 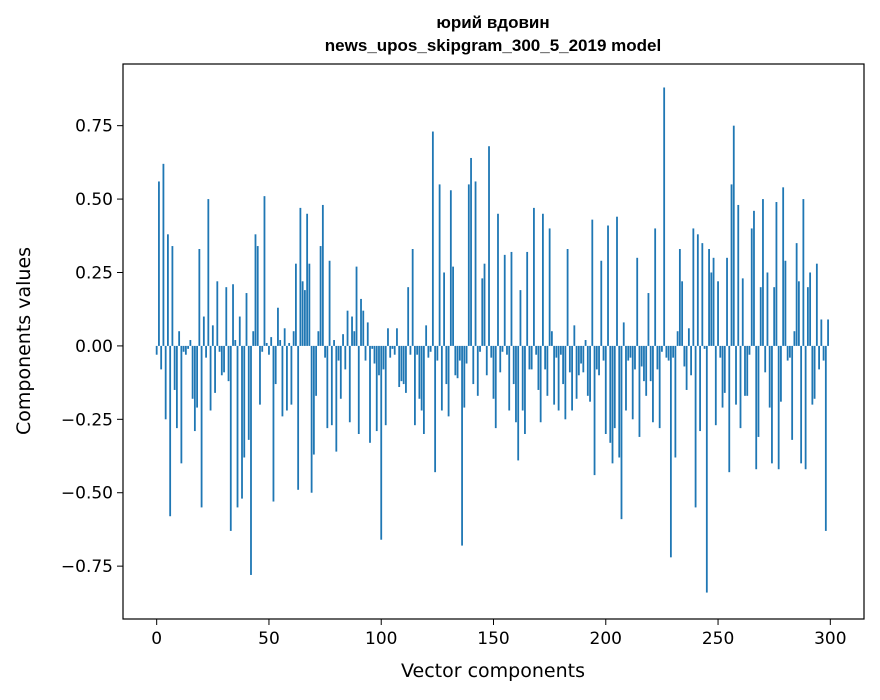 I want to click on y-tick-label: −0.75, so click(x=87, y=567).